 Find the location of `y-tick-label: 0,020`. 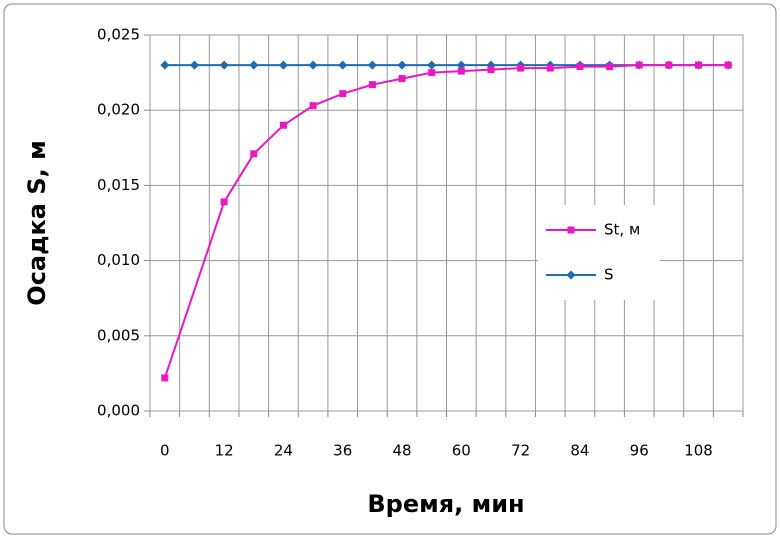

y-tick-label: 0,020 is located at coordinates (118, 110).